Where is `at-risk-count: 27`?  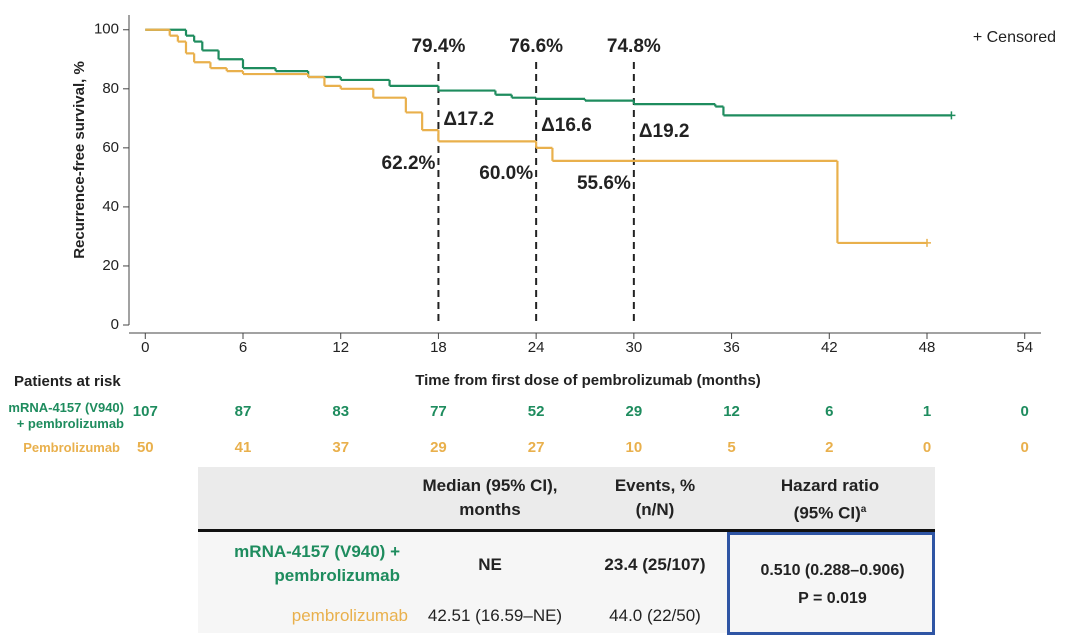 at-risk-count: 27 is located at coordinates (536, 447).